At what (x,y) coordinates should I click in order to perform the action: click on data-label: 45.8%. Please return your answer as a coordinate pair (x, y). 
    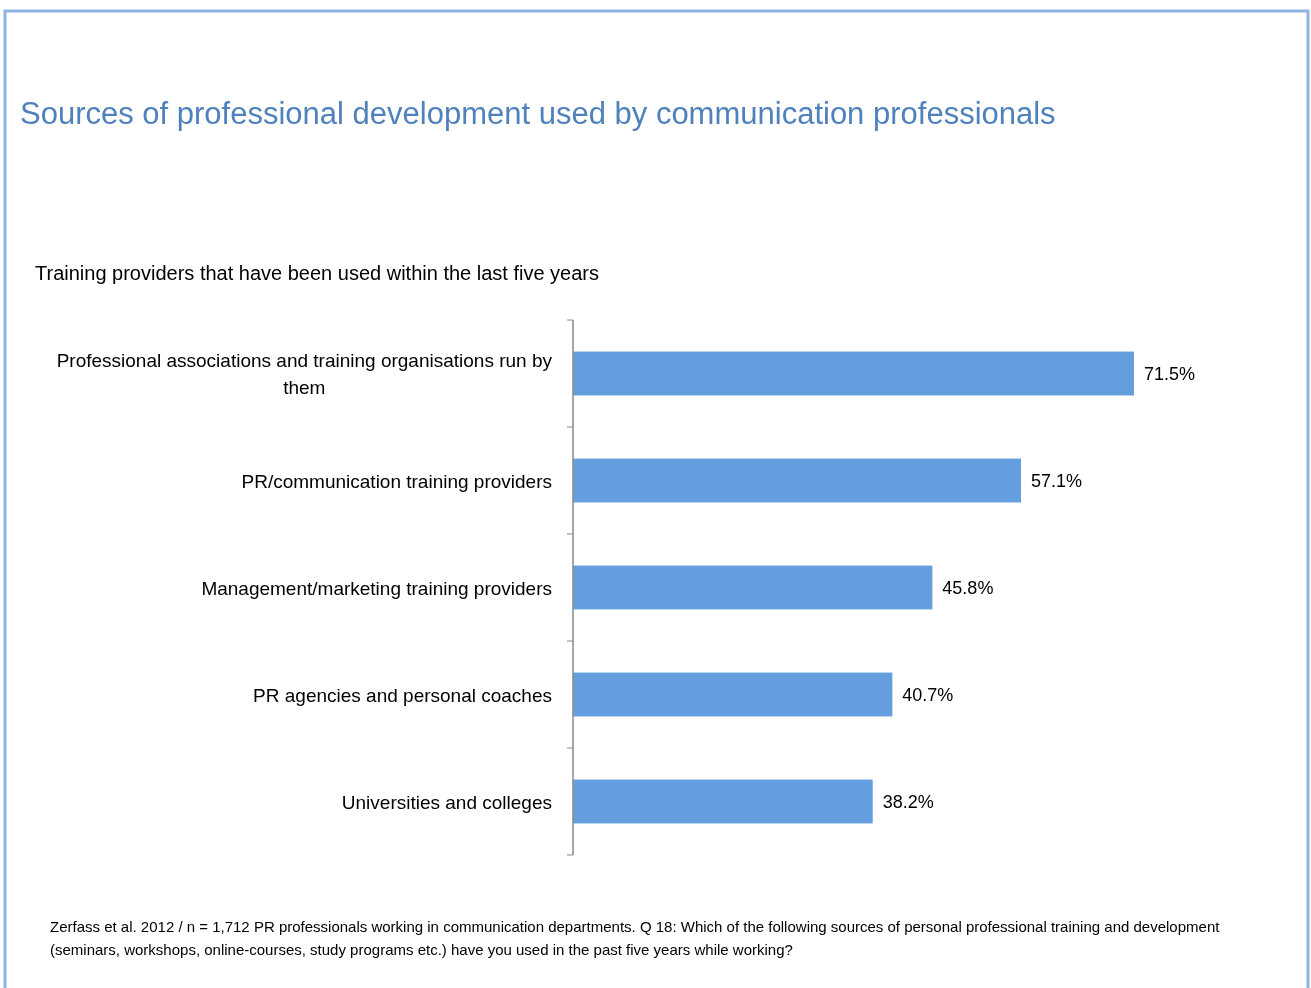
    Looking at the image, I should click on (968, 587).